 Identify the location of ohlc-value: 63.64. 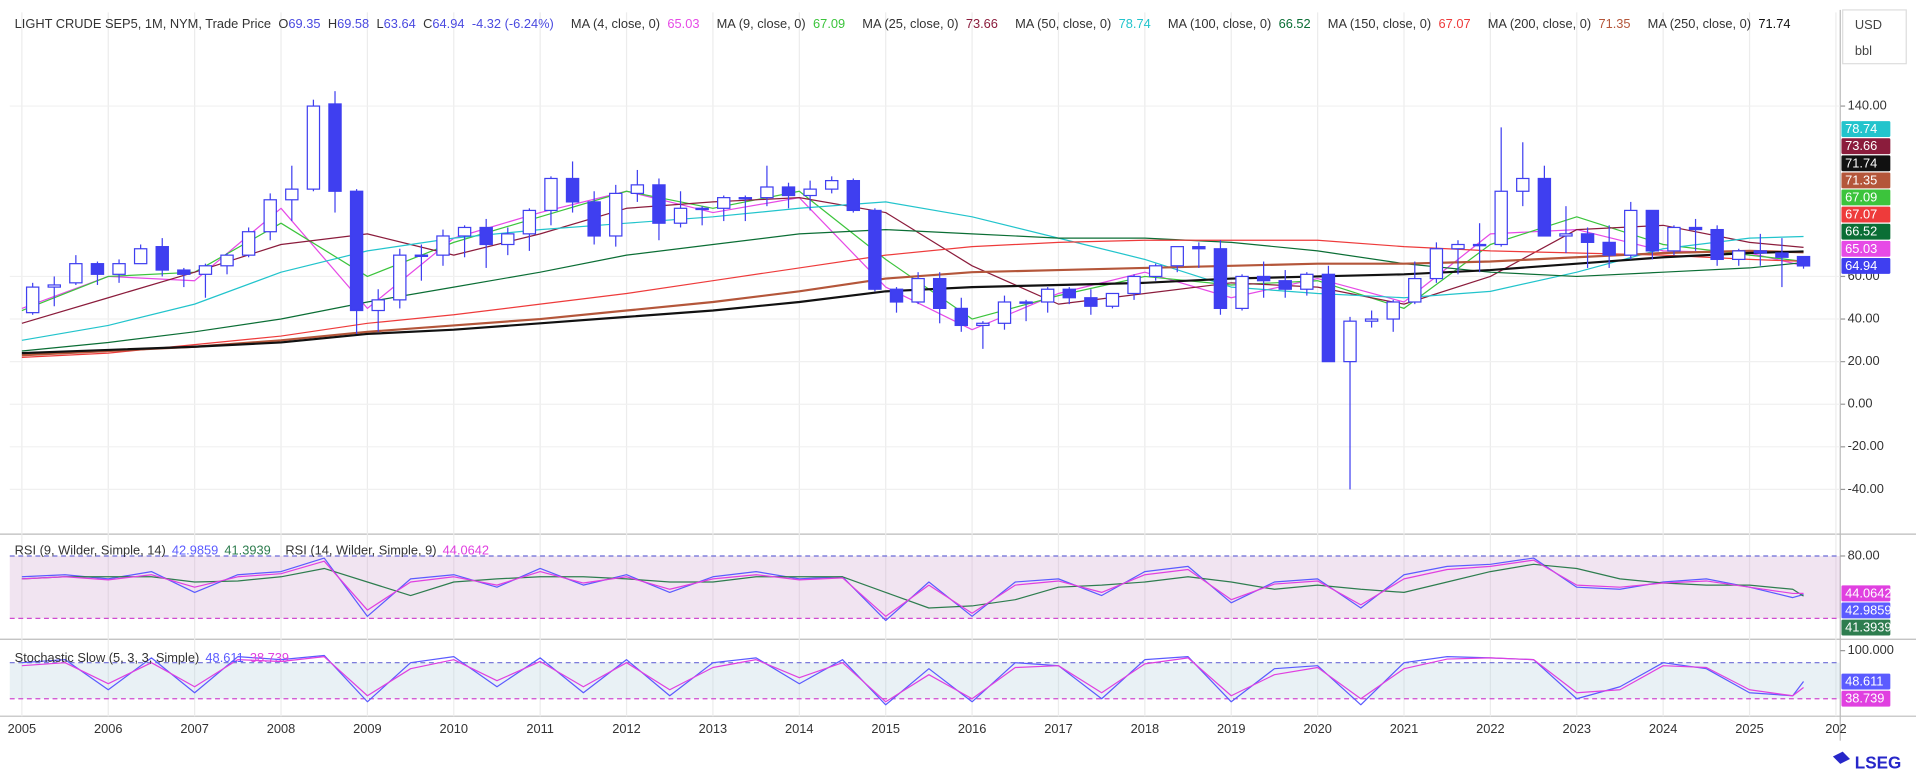
(400, 23).